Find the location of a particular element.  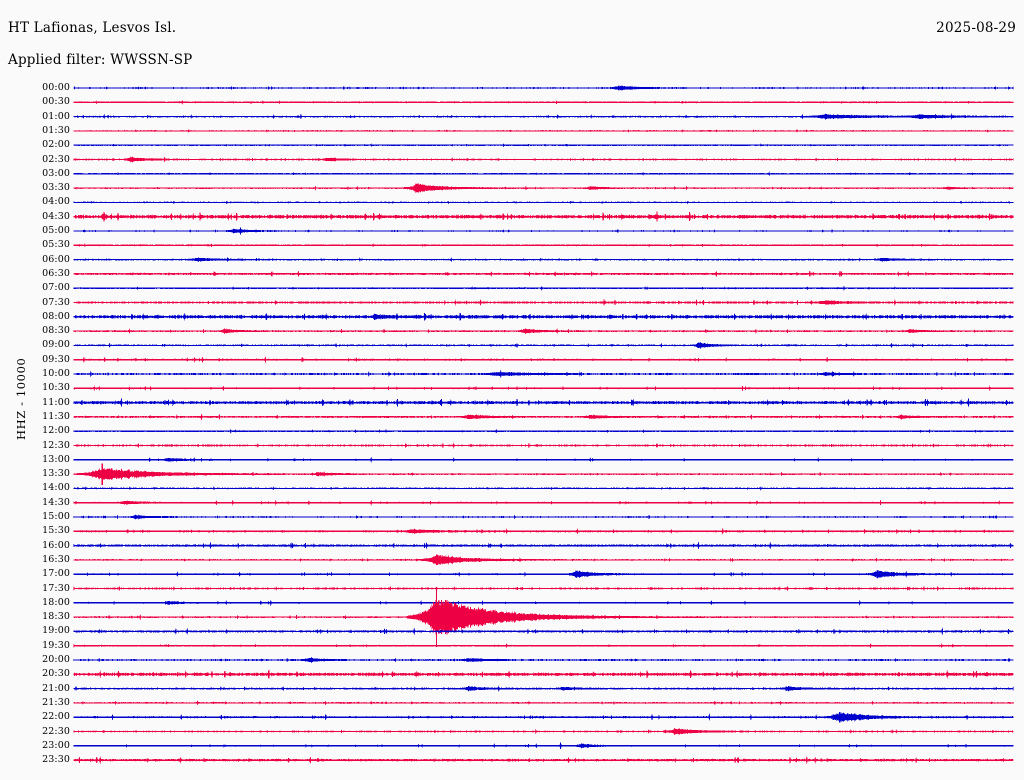

trace-2000 is located at coordinates (543, 660).